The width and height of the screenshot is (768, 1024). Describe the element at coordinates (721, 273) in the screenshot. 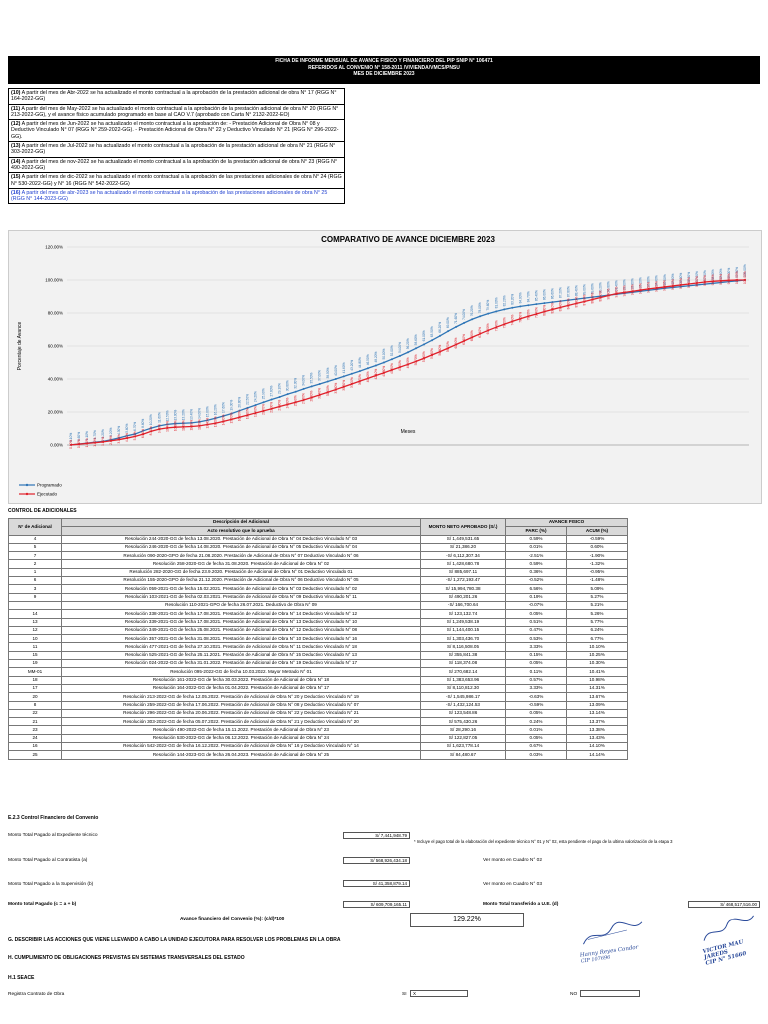

I see `data-label: 98.50%` at that location.